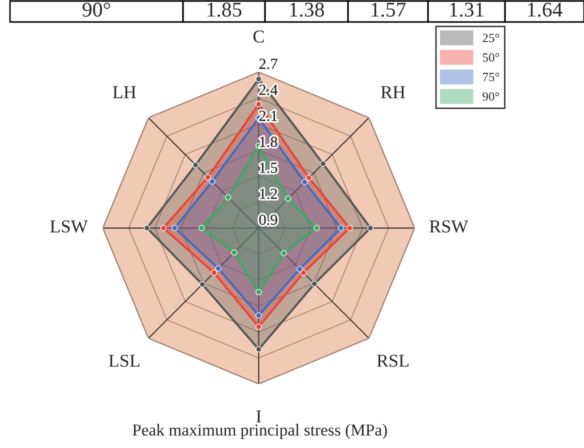 The width and height of the screenshot is (584, 448). What do you see at coordinates (491, 38) in the screenshot?
I see `legend-label: 25°` at bounding box center [491, 38].